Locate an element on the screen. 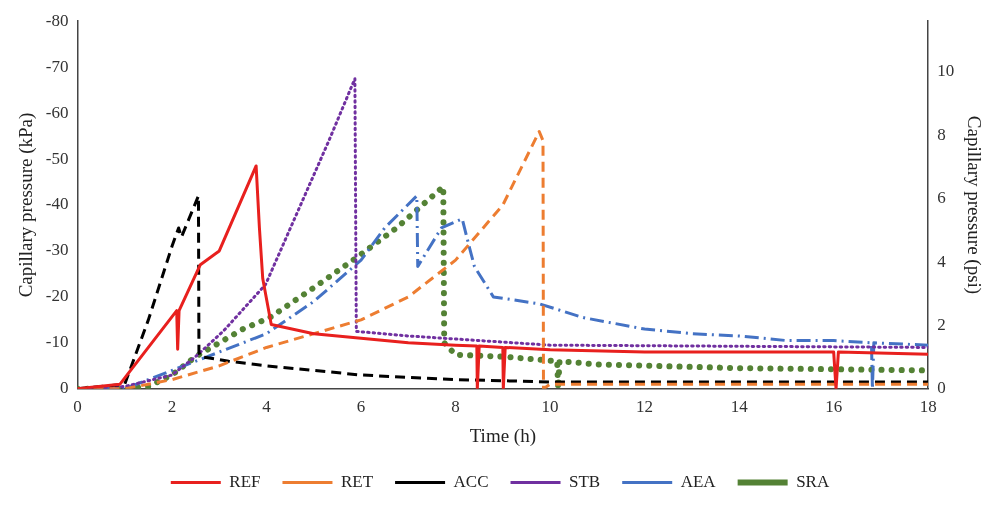 The height and width of the screenshot is (509, 1002). legend-label: STB is located at coordinates (585, 481).